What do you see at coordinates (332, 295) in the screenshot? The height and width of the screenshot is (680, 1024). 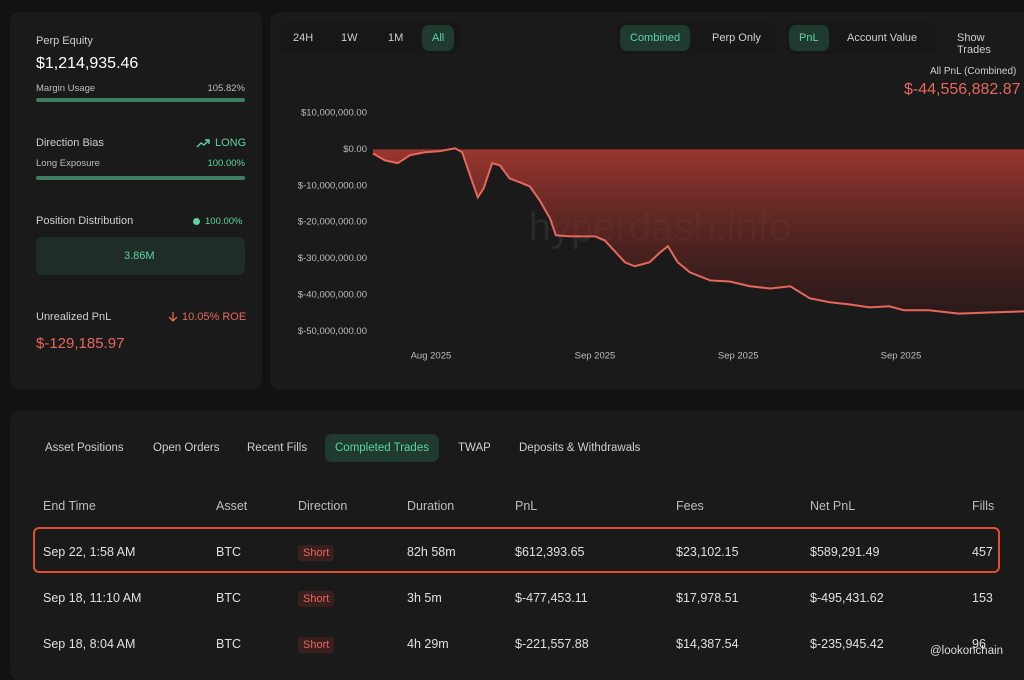 I see `y-tick-label: $-40,000,000.00` at bounding box center [332, 295].